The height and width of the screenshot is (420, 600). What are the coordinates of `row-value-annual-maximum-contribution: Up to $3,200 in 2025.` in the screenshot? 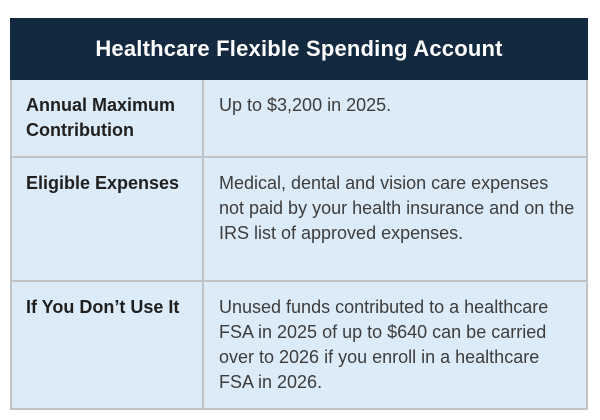 It's located at (395, 118).